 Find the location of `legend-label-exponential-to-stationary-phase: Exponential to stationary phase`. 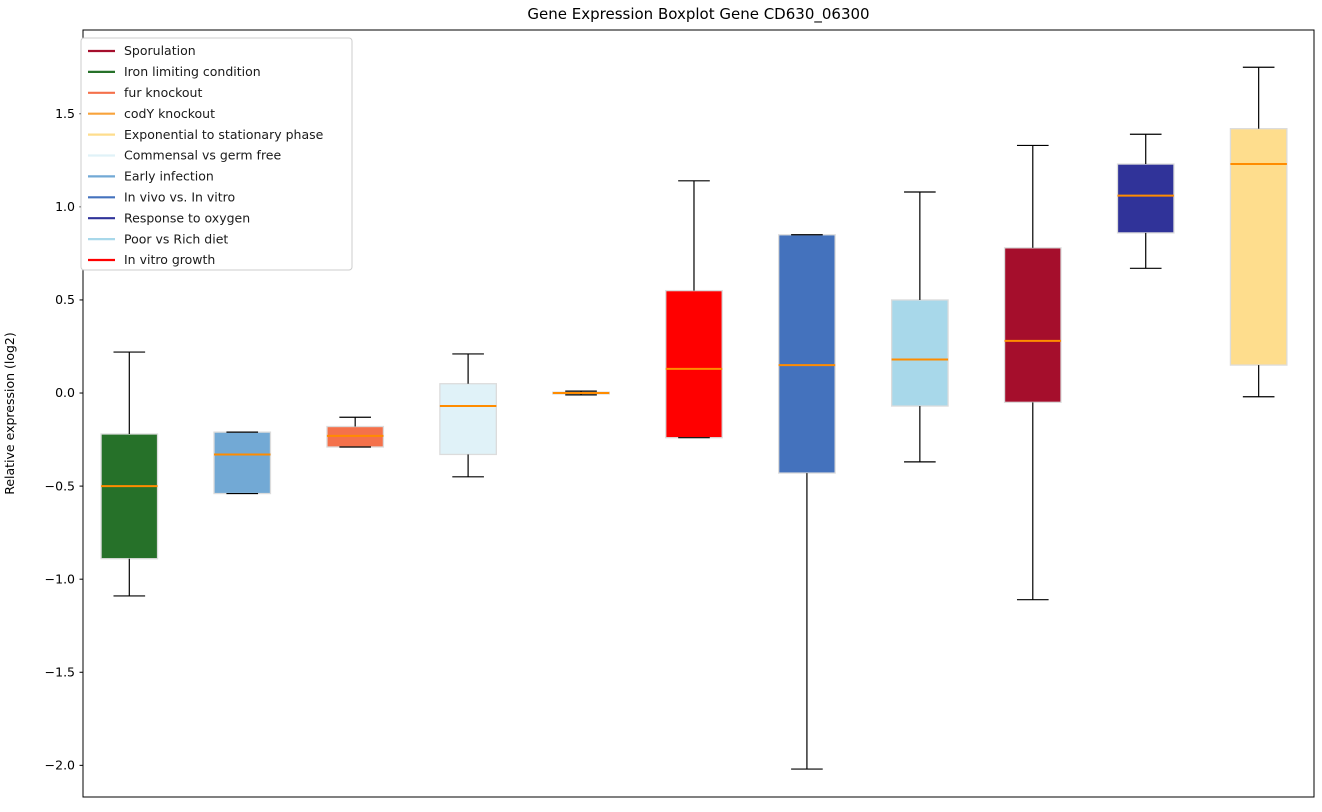

legend-label-exponential-to-stationary-phase: Exponential to stationary phase is located at coordinates (224, 134).